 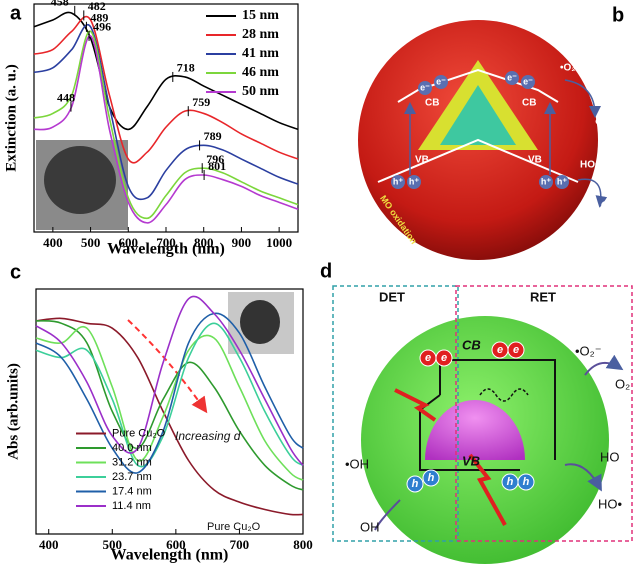 What do you see at coordinates (279, 242) in the screenshot?
I see `x-tick-label: 1000` at bounding box center [279, 242].